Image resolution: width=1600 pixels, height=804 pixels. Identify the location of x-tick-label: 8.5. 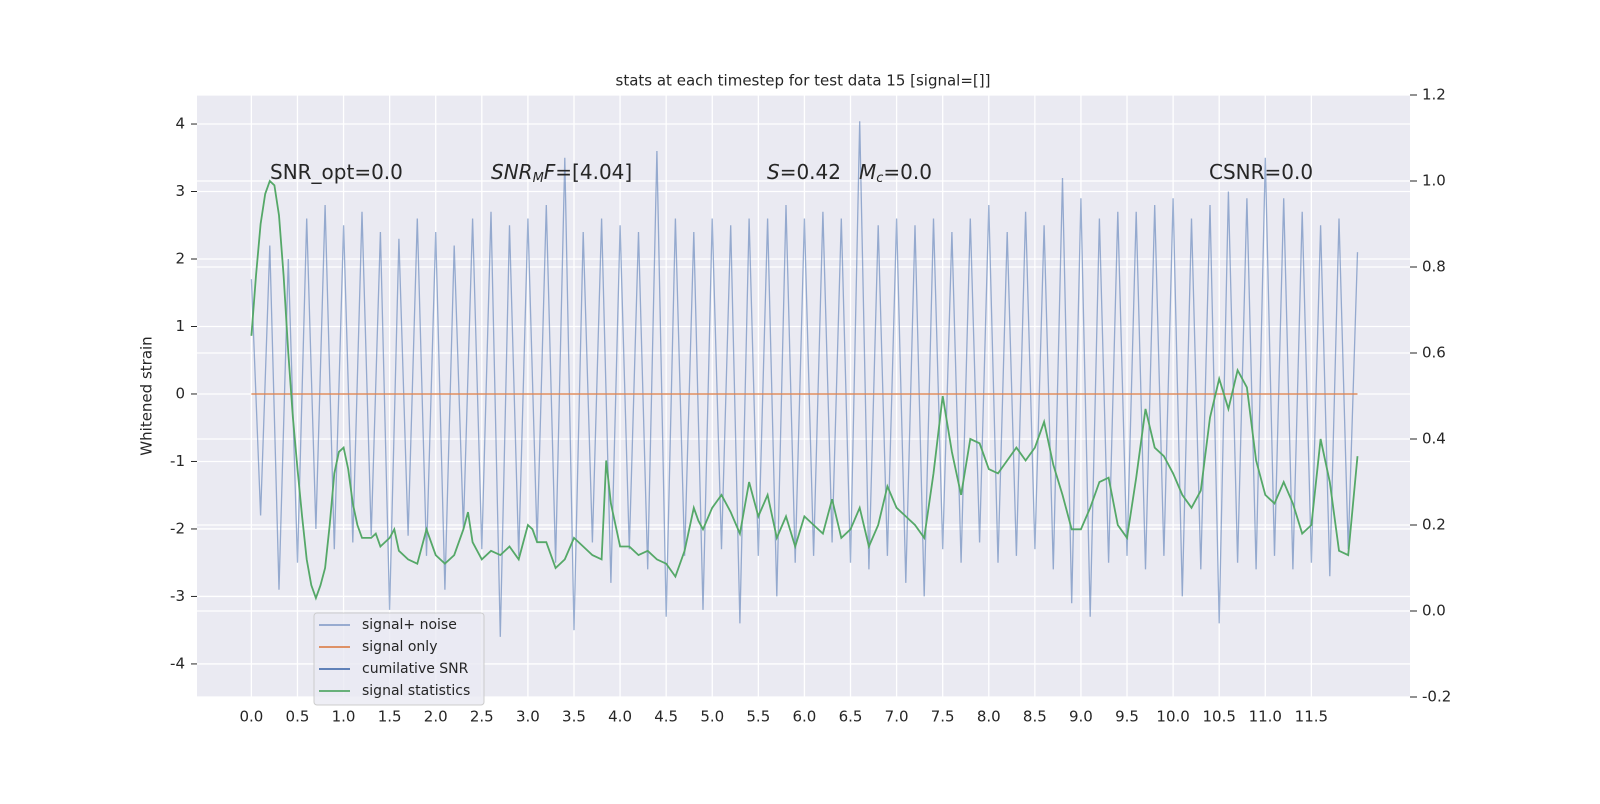
(1035, 717).